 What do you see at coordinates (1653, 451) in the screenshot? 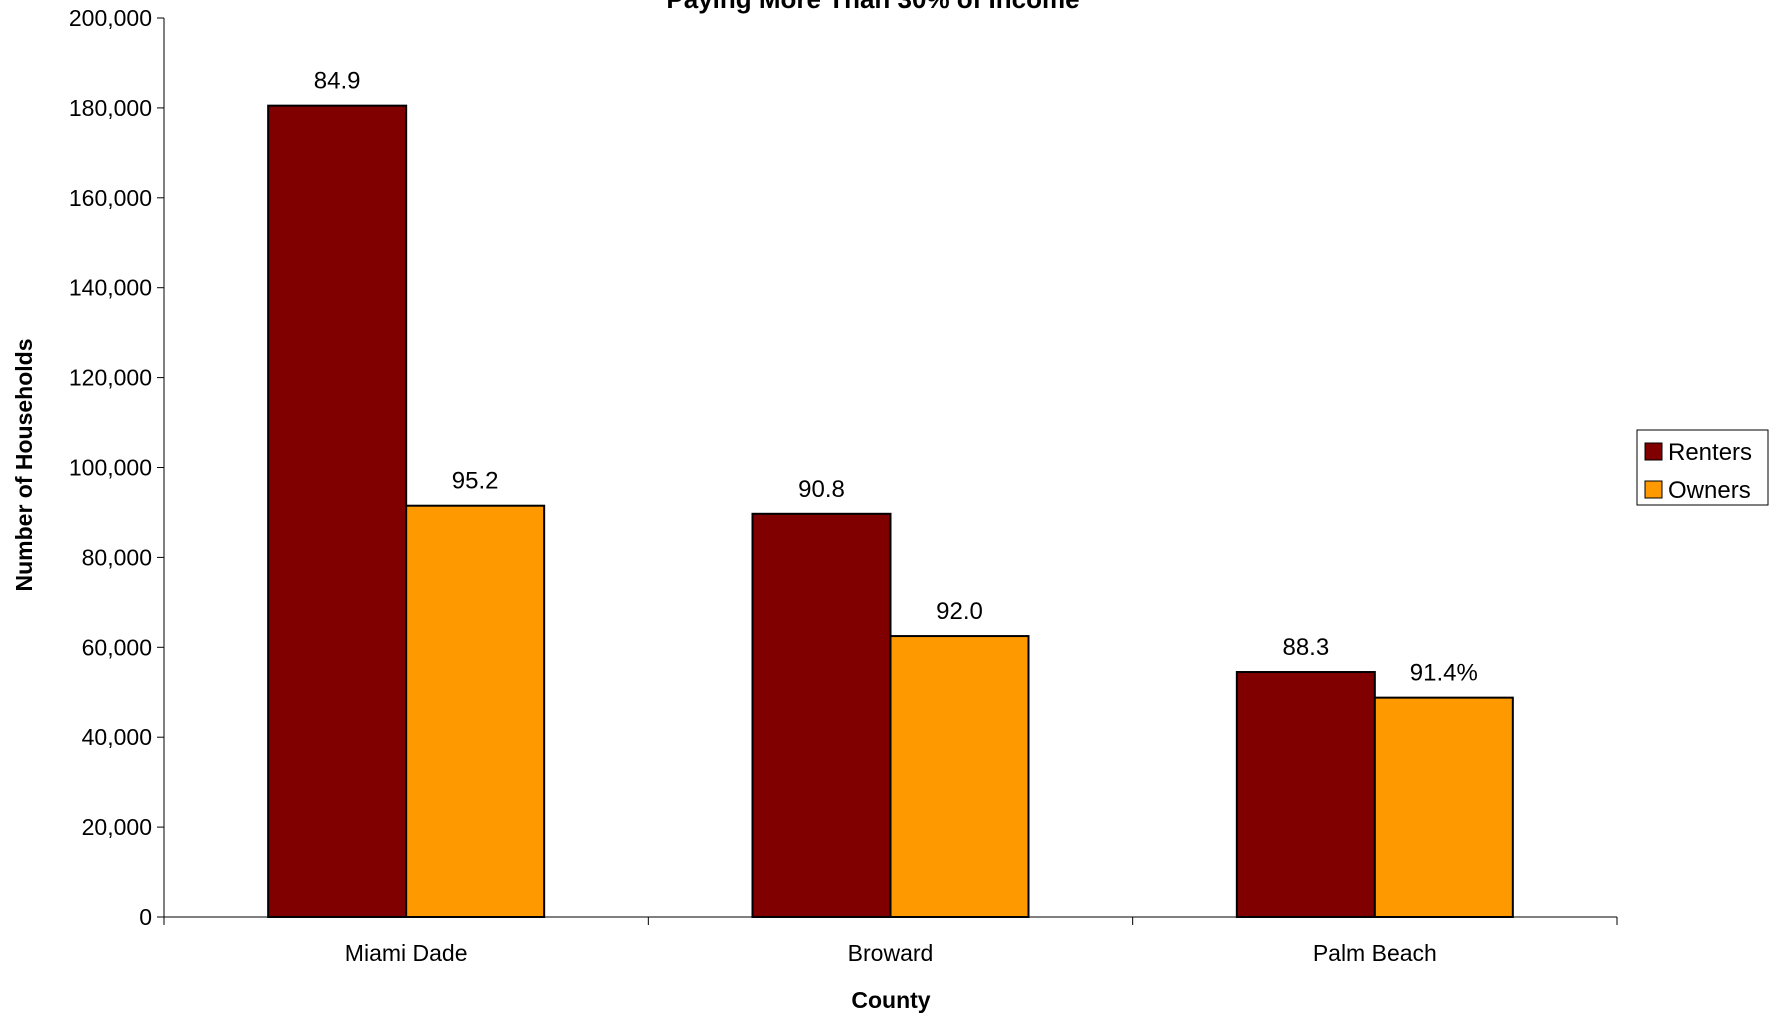
I see `legend-swatch-renters` at bounding box center [1653, 451].